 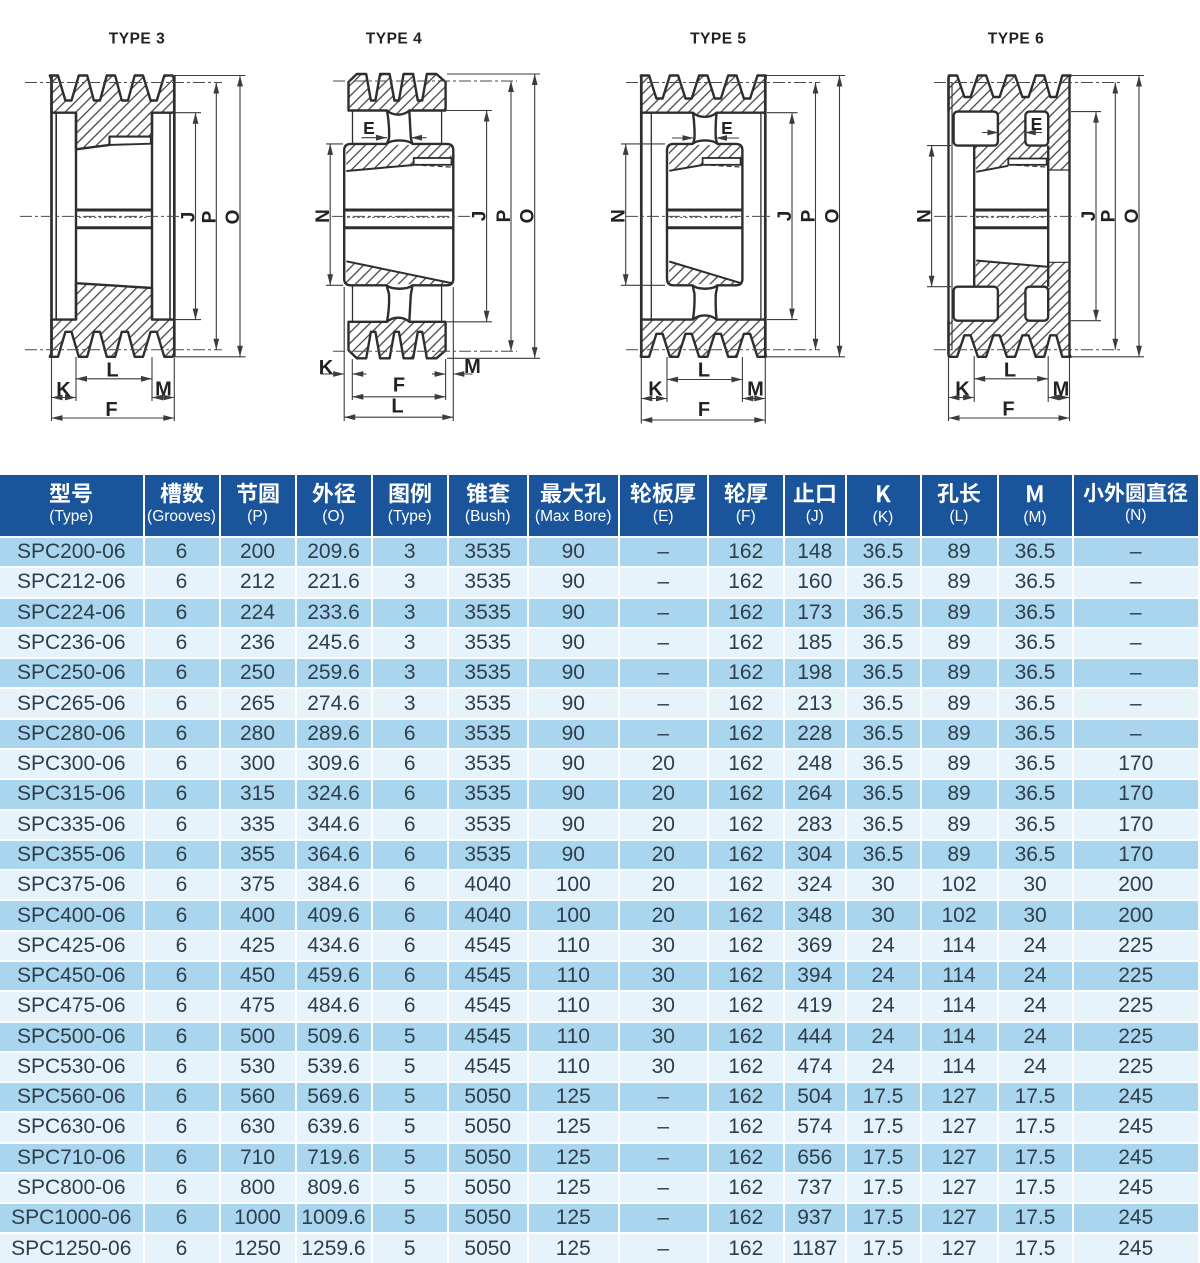 I want to click on svg-text: TYPE 5, so click(x=718, y=39).